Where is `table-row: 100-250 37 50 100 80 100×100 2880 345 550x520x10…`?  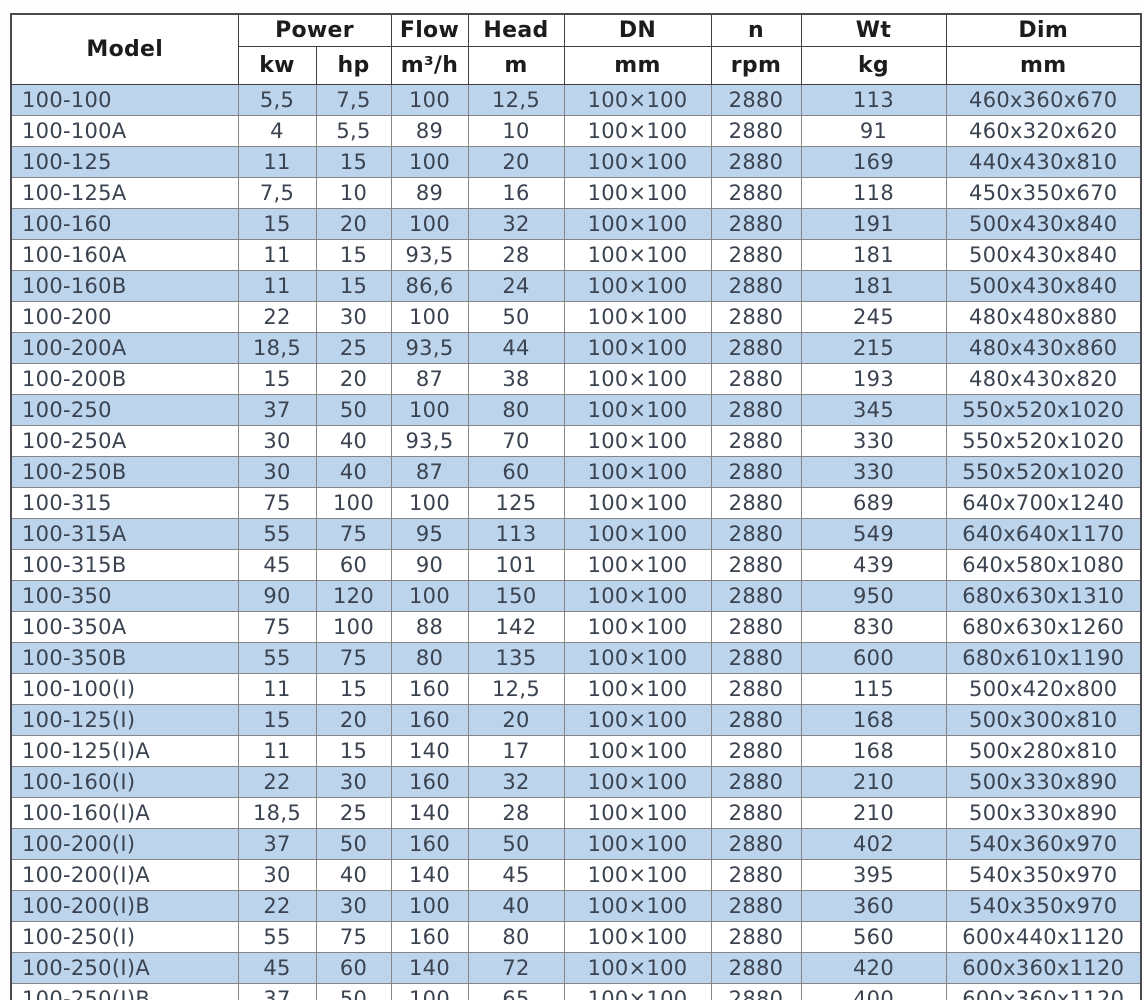 table-row: 100-250 37 50 100 80 100×100 2880 345 550x520x10… is located at coordinates (576, 410).